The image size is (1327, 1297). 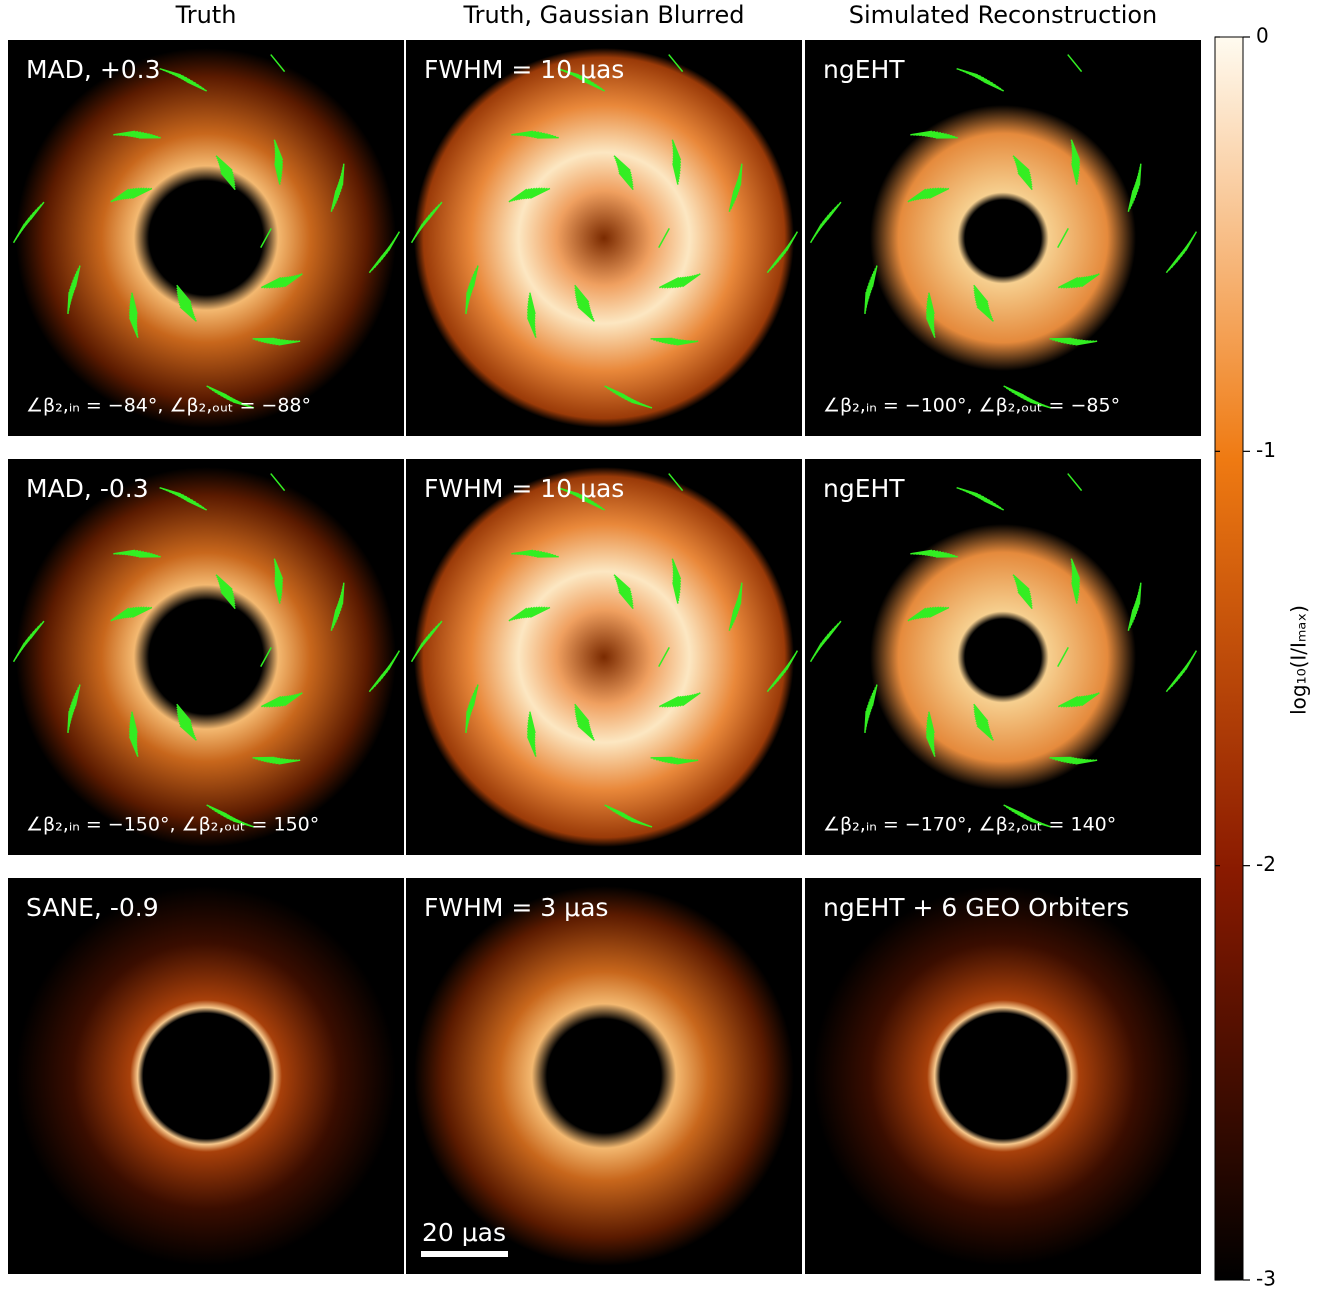 What do you see at coordinates (976, 907) in the screenshot?
I see `panel-label: ngEHT + 6 GEO Orbiters` at bounding box center [976, 907].